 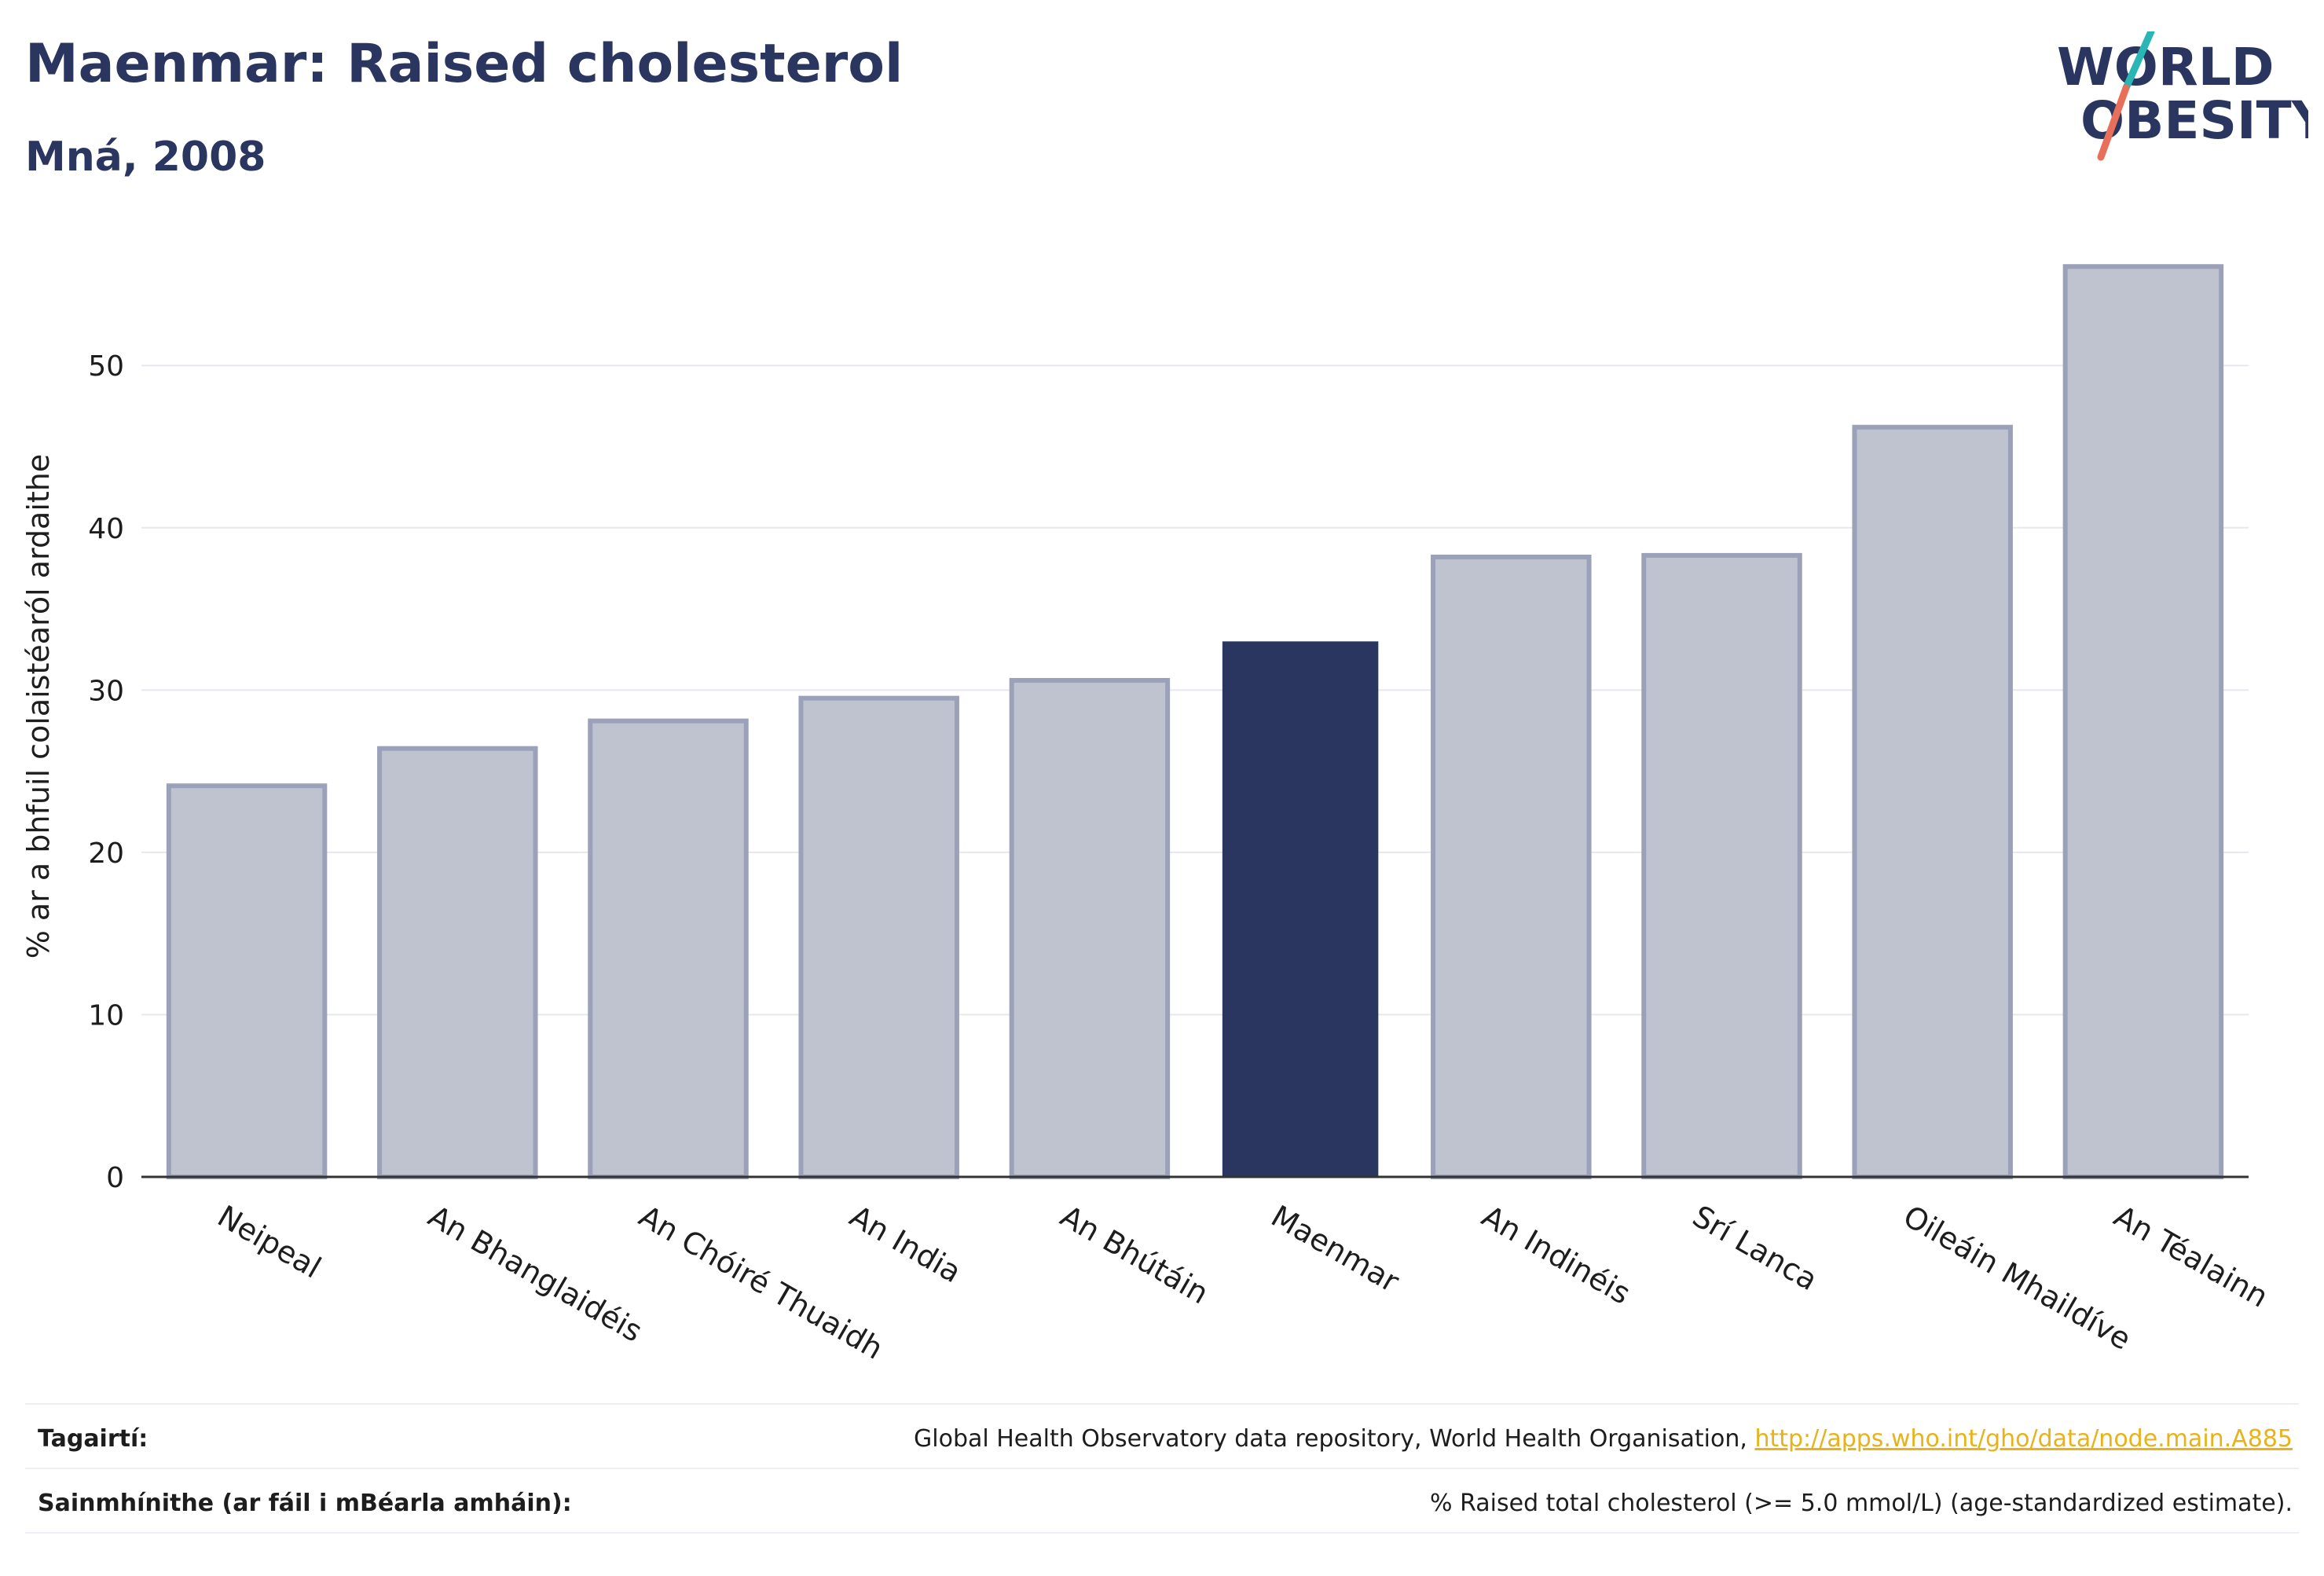 I want to click on world-obesity-logo: WORLD OBESITY, so click(x=2182, y=96).